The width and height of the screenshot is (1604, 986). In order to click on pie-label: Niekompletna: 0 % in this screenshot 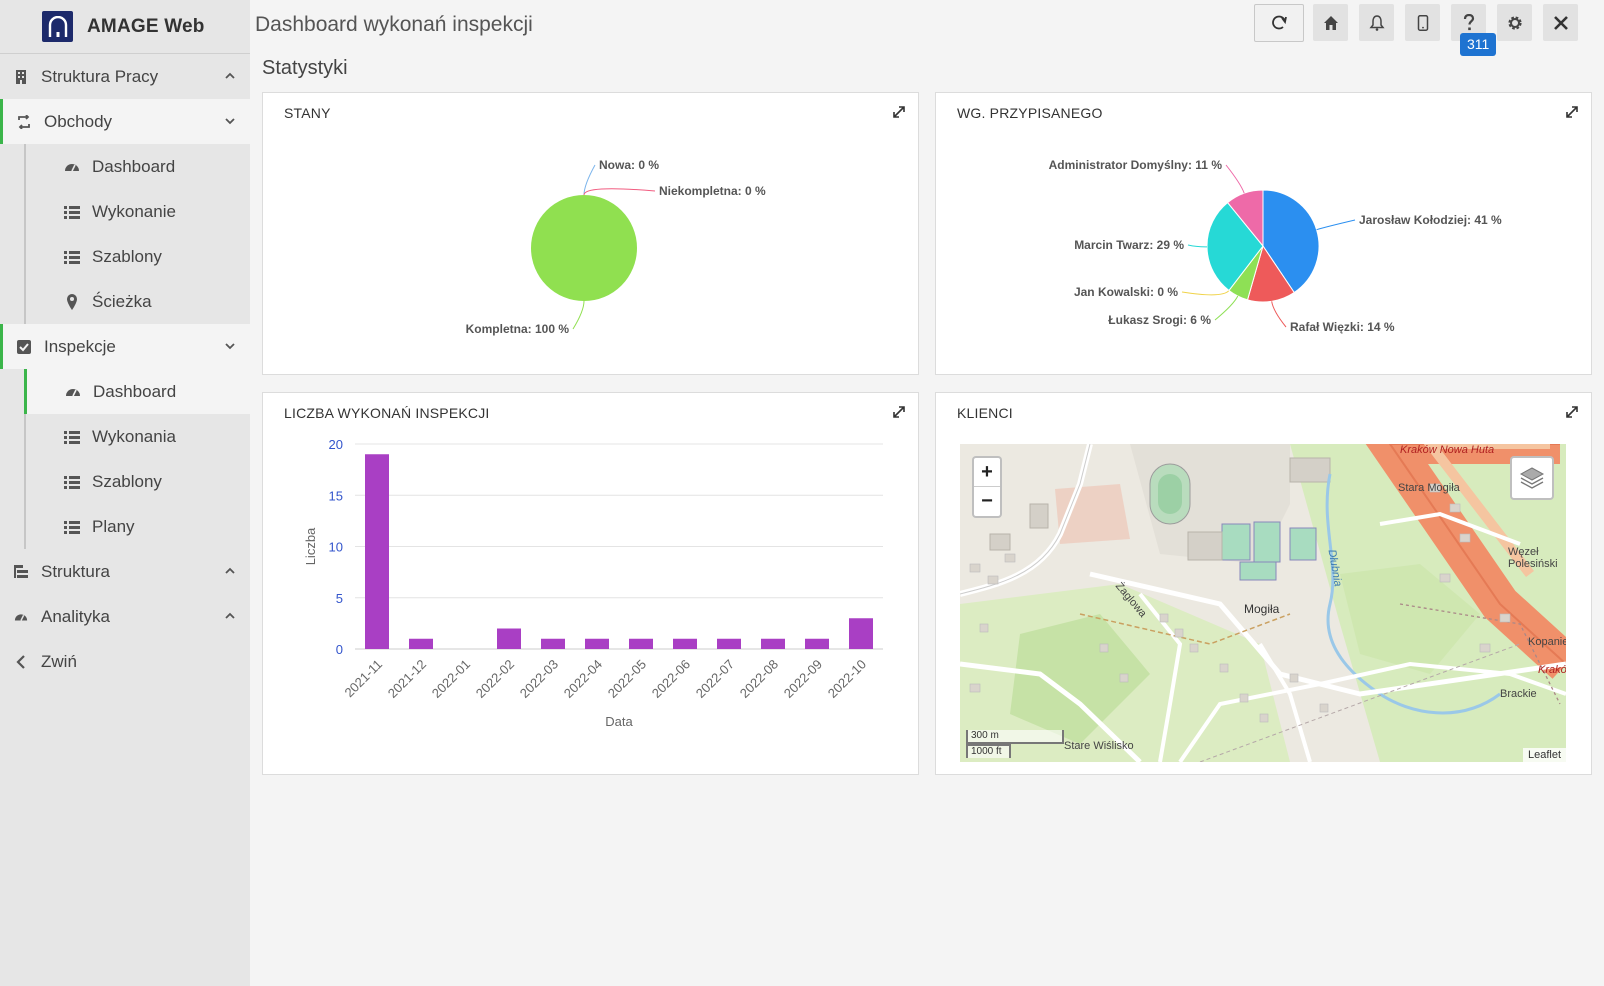, I will do `click(712, 191)`.